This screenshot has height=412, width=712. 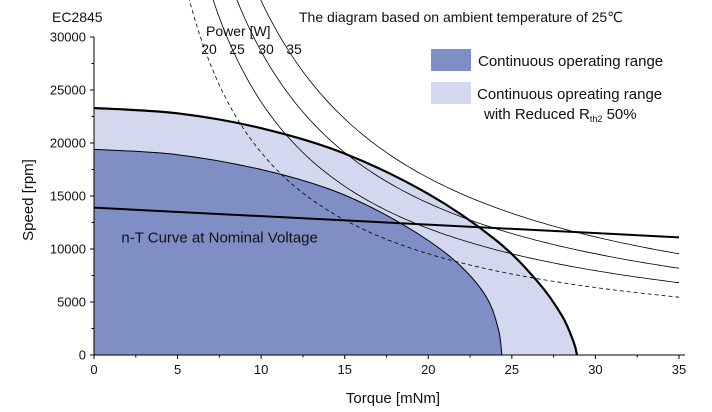 What do you see at coordinates (428, 369) in the screenshot?
I see `x-tick-label: 20` at bounding box center [428, 369].